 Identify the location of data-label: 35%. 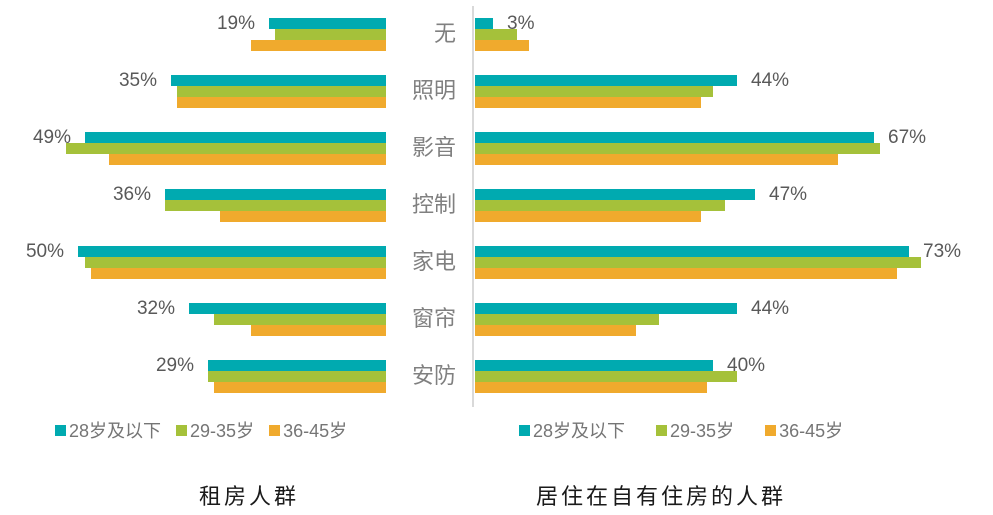
(137, 80).